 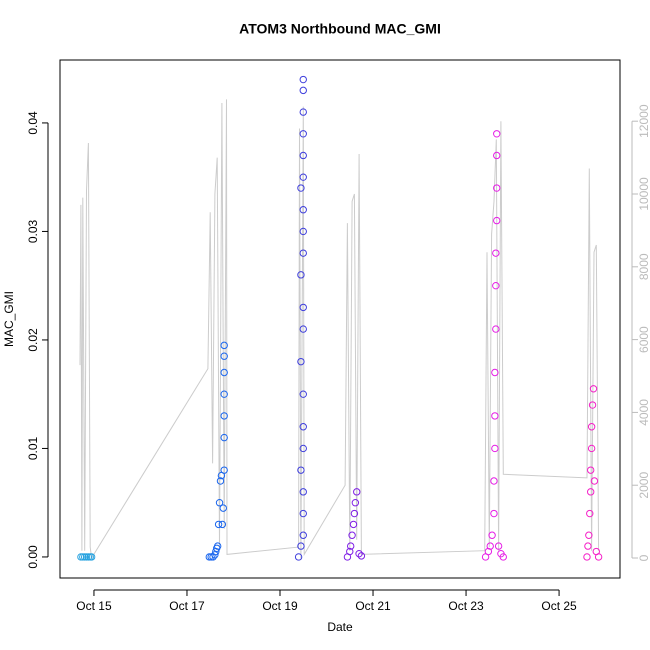 What do you see at coordinates (643, 194) in the screenshot?
I see `y2-tick-label: 10000` at bounding box center [643, 194].